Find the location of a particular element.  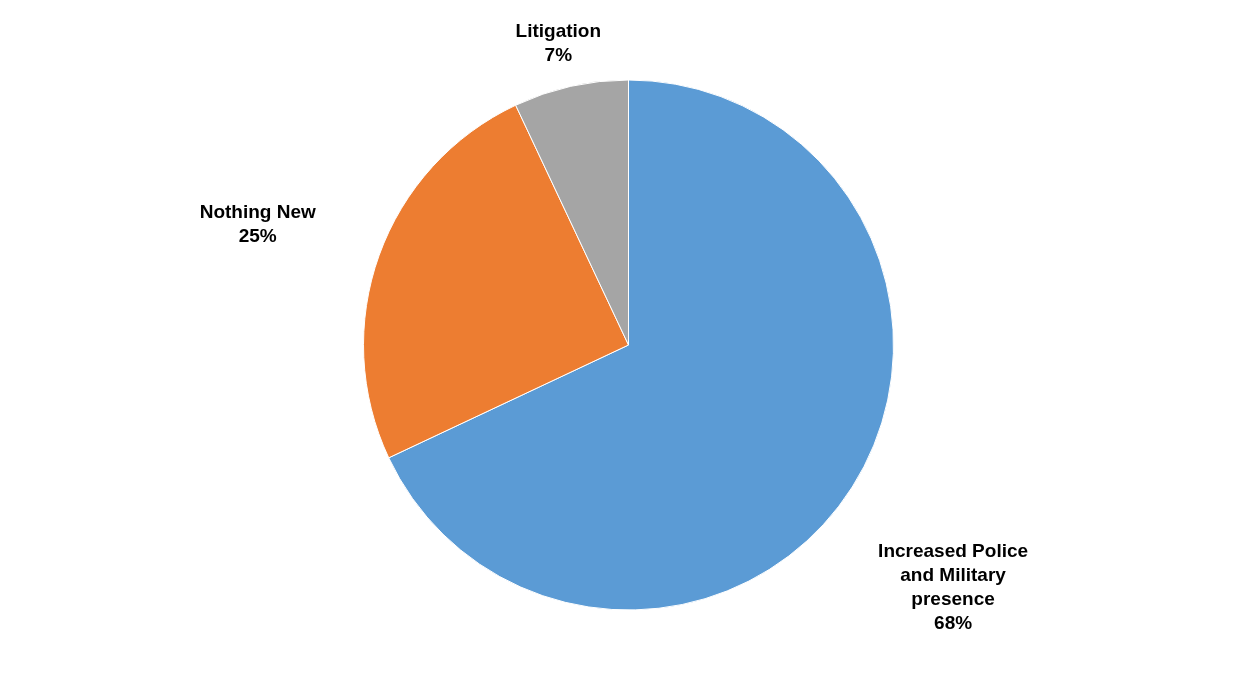

data-label: 7% is located at coordinates (558, 54).